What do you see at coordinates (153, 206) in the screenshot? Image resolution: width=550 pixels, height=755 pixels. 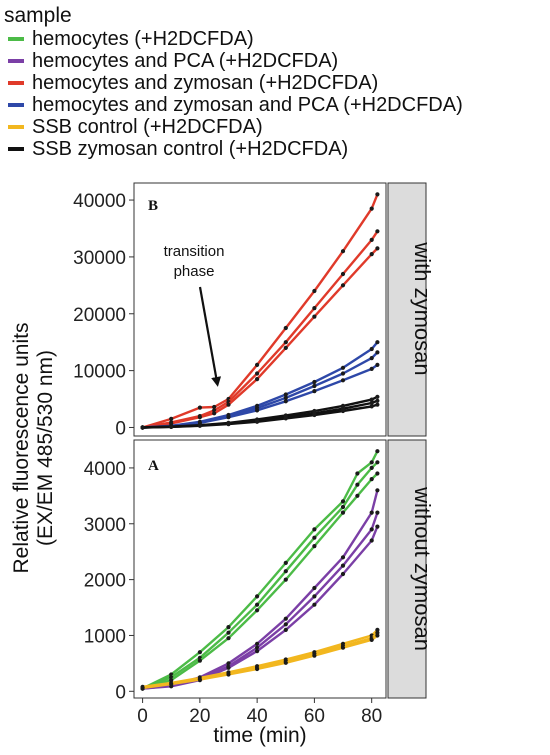 I see `panel-letter-b: B` at bounding box center [153, 206].